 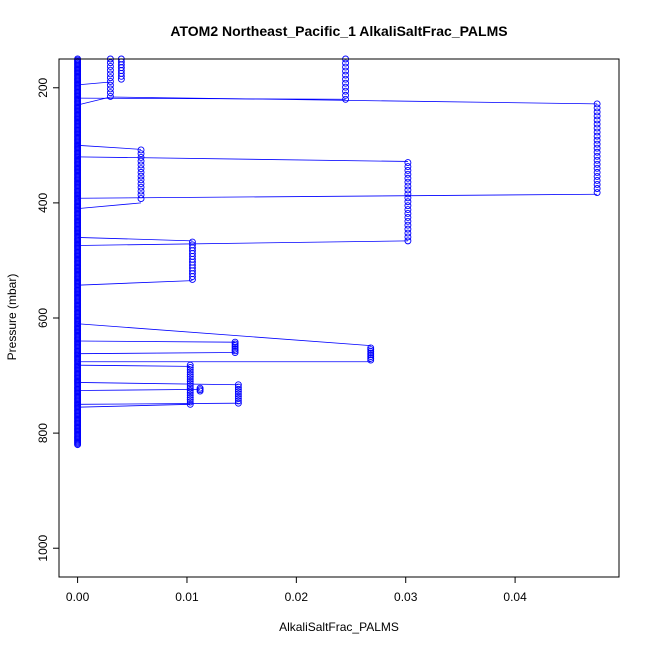 What do you see at coordinates (515, 597) in the screenshot?
I see `x-tick-label: 0.04` at bounding box center [515, 597].